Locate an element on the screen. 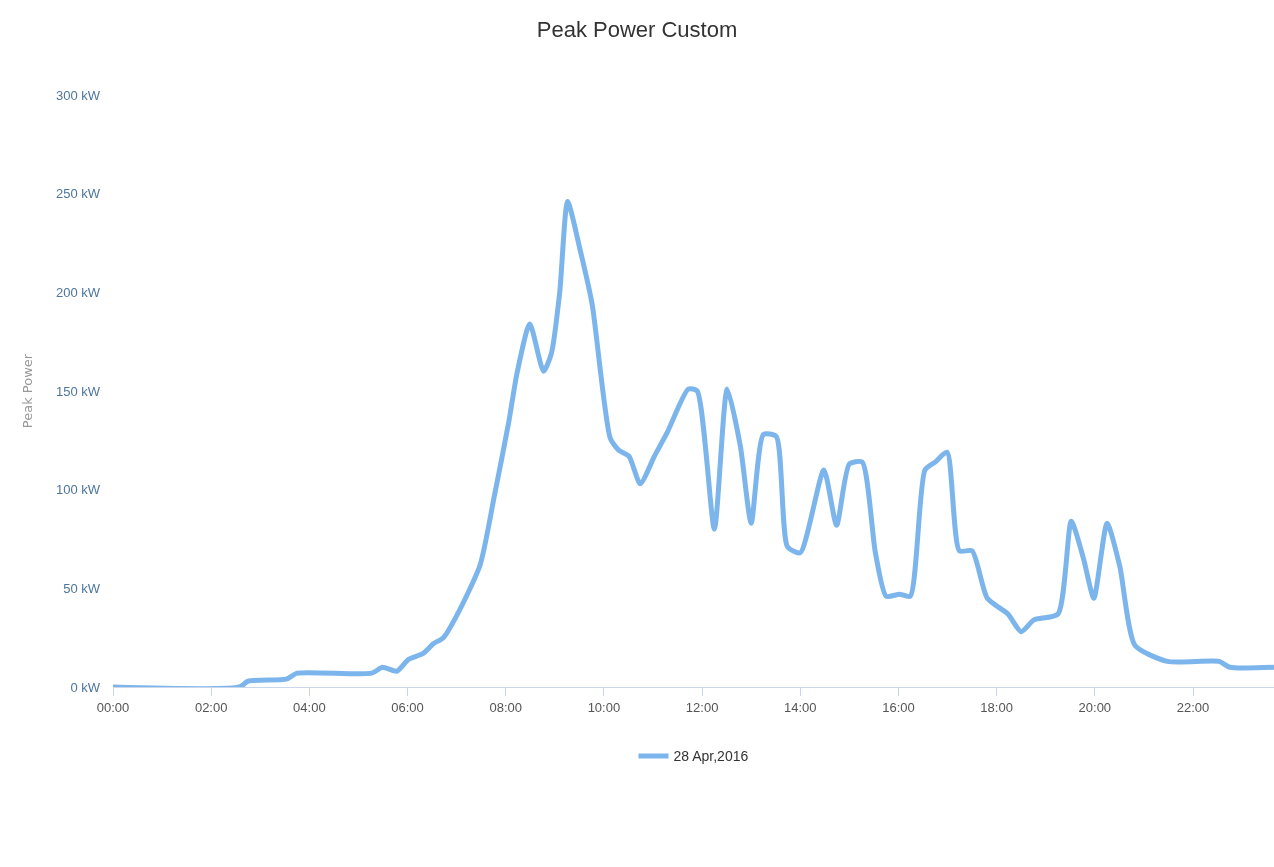 Image resolution: width=1274 pixels, height=867 pixels. y-tick-label: 200 kW is located at coordinates (78, 292).